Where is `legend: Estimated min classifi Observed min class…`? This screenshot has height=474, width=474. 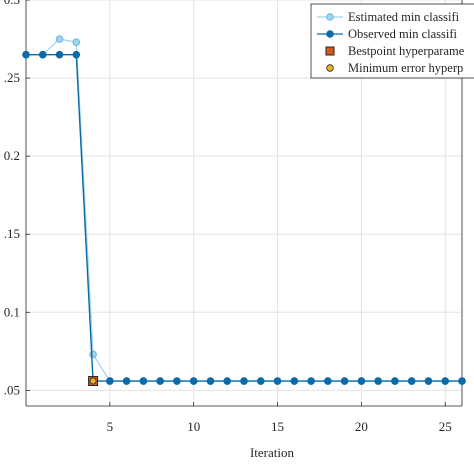 legend: Estimated min classifi Observed min class… is located at coordinates (392, 41).